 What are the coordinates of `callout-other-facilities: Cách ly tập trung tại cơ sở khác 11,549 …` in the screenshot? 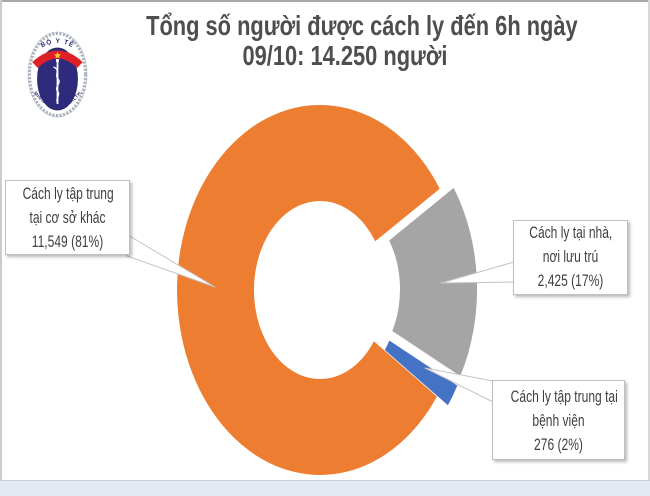 It's located at (67, 217).